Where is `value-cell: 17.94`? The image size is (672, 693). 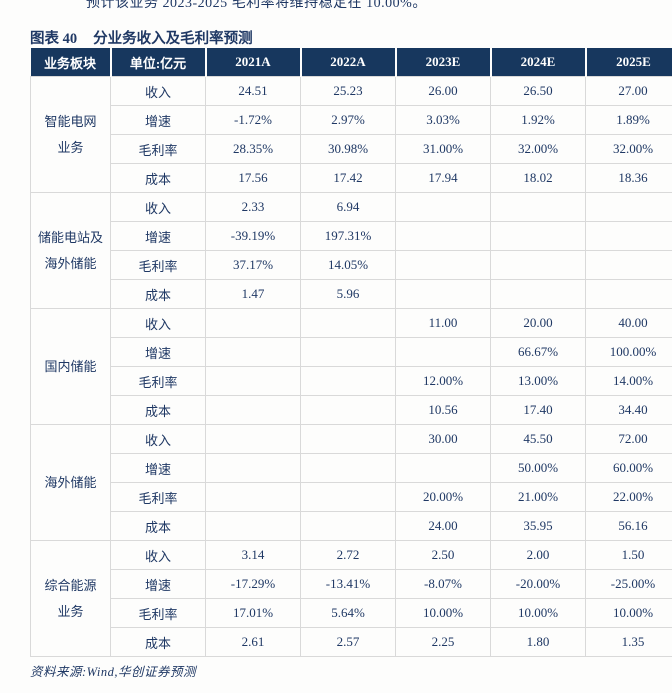 value-cell: 17.94 is located at coordinates (443, 178).